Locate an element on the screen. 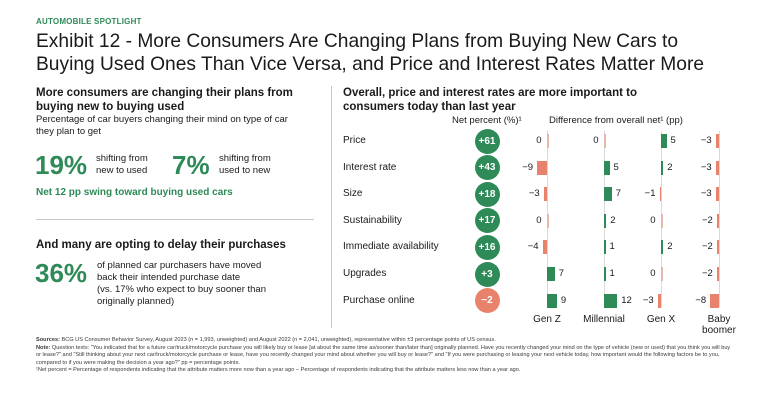 The height and width of the screenshot is (402, 768). attribute-label: Immediate availability is located at coordinates (391, 247).